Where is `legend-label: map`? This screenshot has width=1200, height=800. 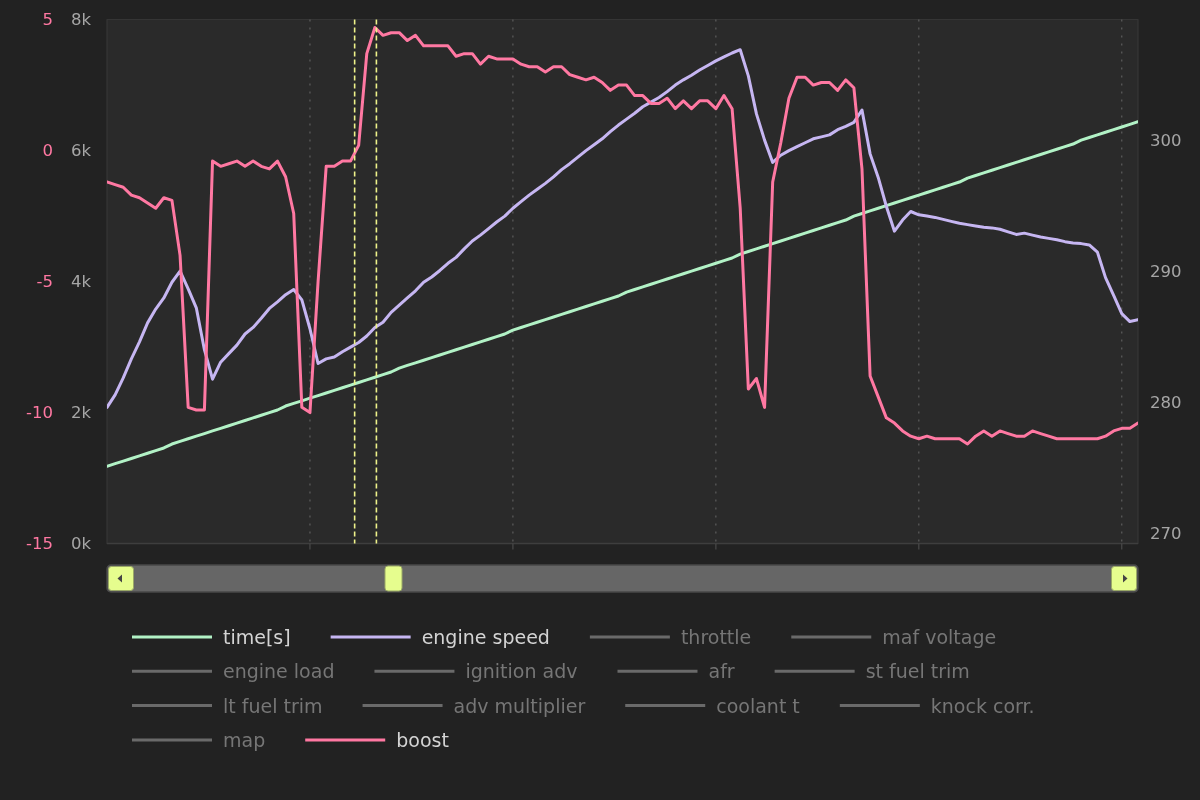
legend-label: map is located at coordinates (244, 739).